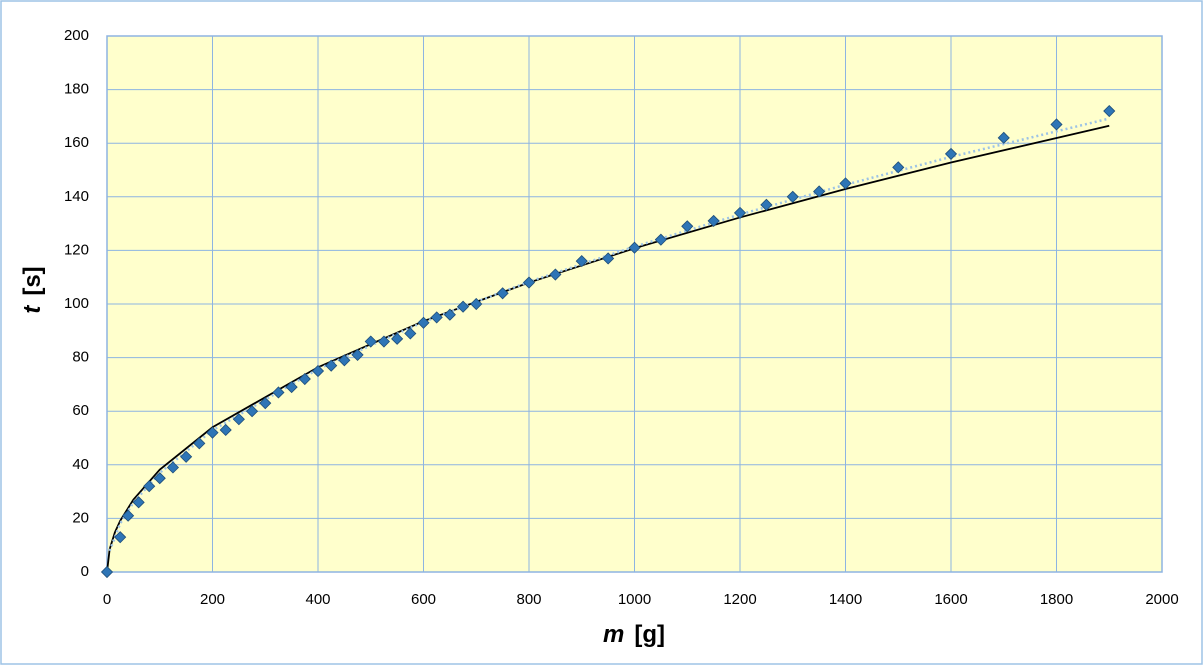 The height and width of the screenshot is (666, 1204). What do you see at coordinates (107, 599) in the screenshot?
I see `x-tick-label: 0` at bounding box center [107, 599].